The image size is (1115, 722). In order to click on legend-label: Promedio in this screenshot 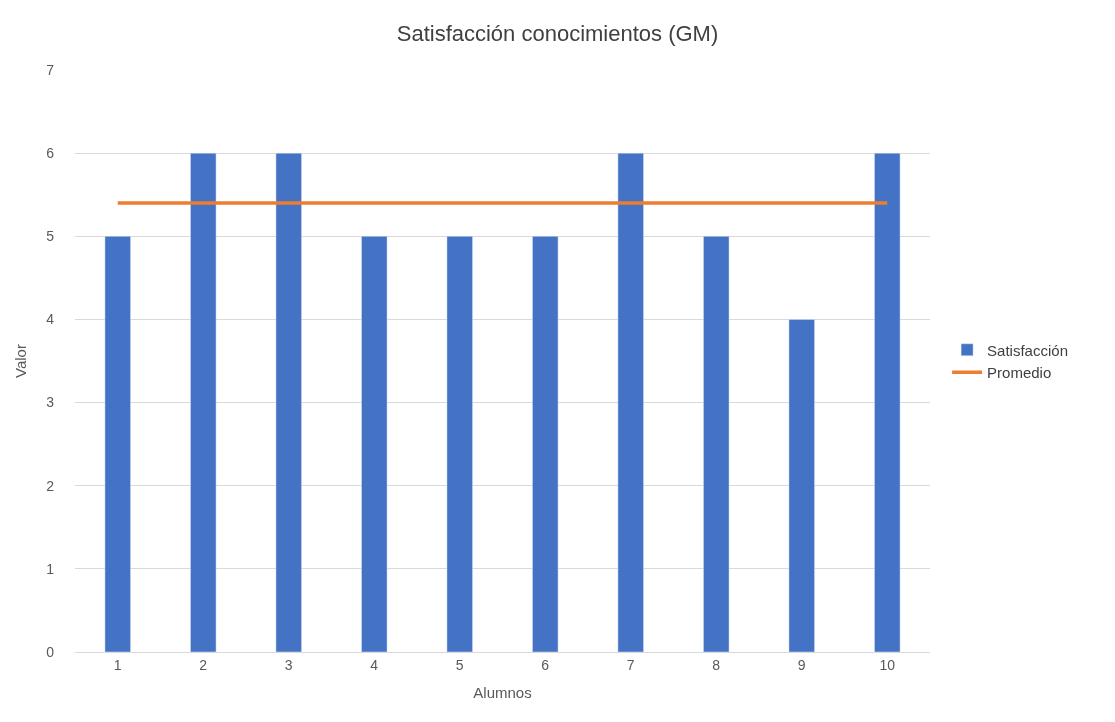, I will do `click(1019, 373)`.